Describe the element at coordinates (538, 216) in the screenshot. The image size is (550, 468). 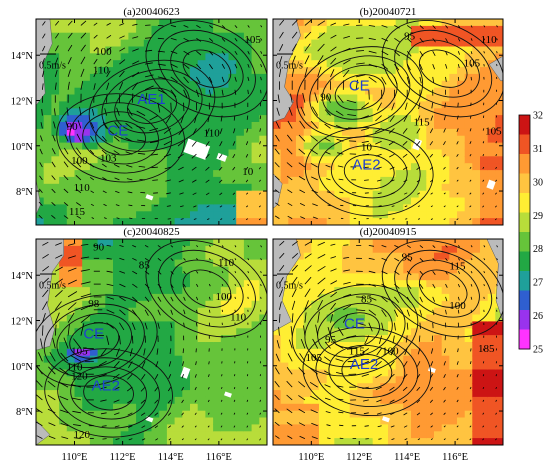
I see `colorbar-tick-label: 29` at that location.